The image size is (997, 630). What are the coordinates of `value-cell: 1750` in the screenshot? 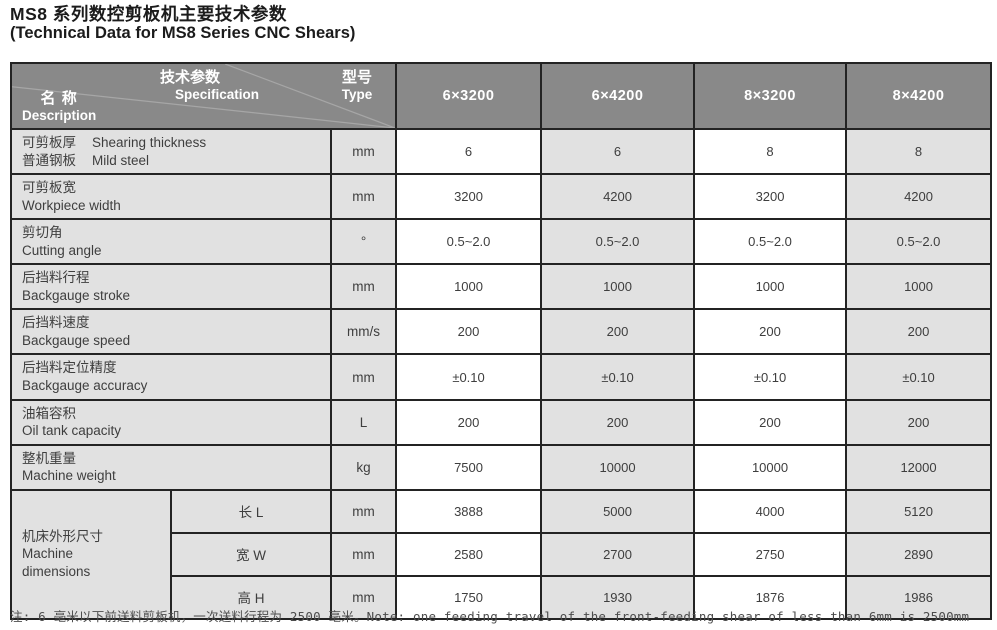 It's located at (469, 597).